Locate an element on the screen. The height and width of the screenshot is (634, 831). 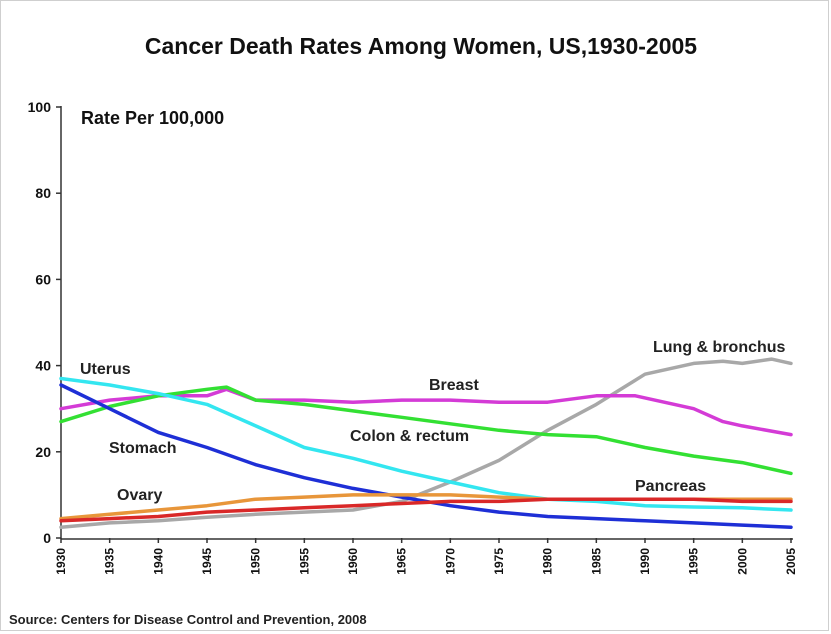
series-label-stomach: Stomach is located at coordinates (143, 448).